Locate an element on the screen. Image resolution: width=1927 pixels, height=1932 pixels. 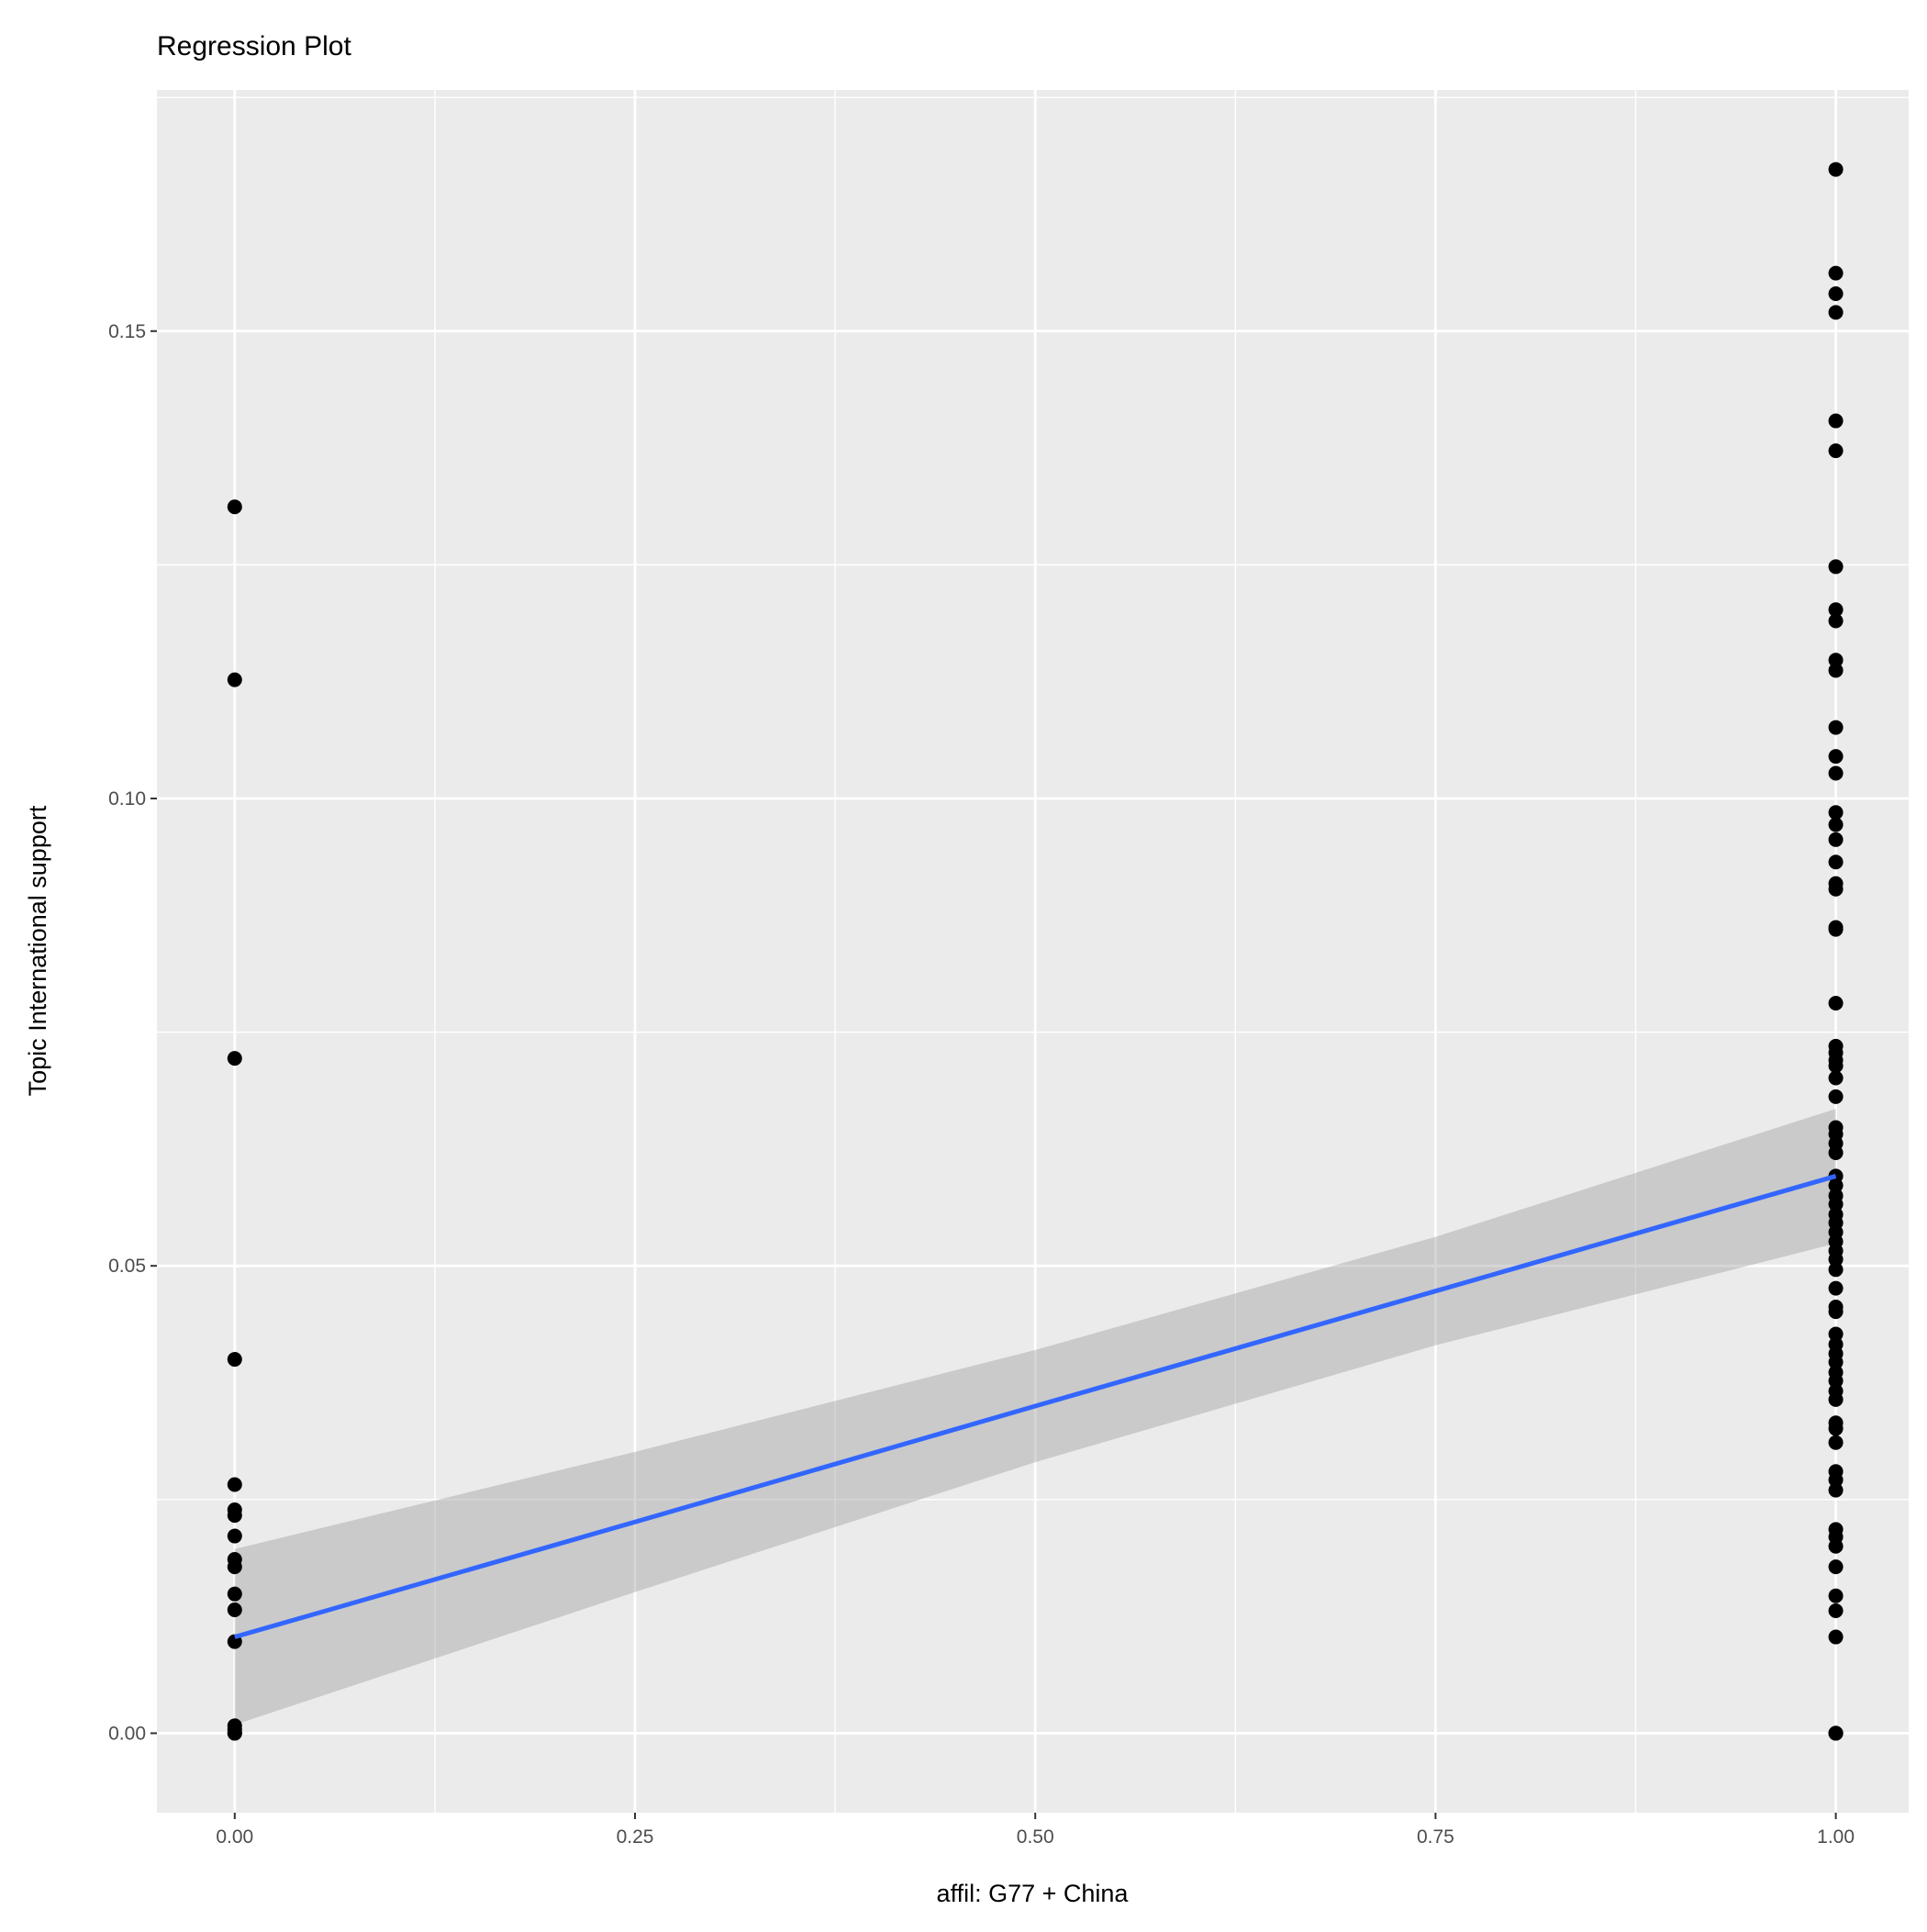
y-tick-label: 0.00 is located at coordinates (127, 1733).